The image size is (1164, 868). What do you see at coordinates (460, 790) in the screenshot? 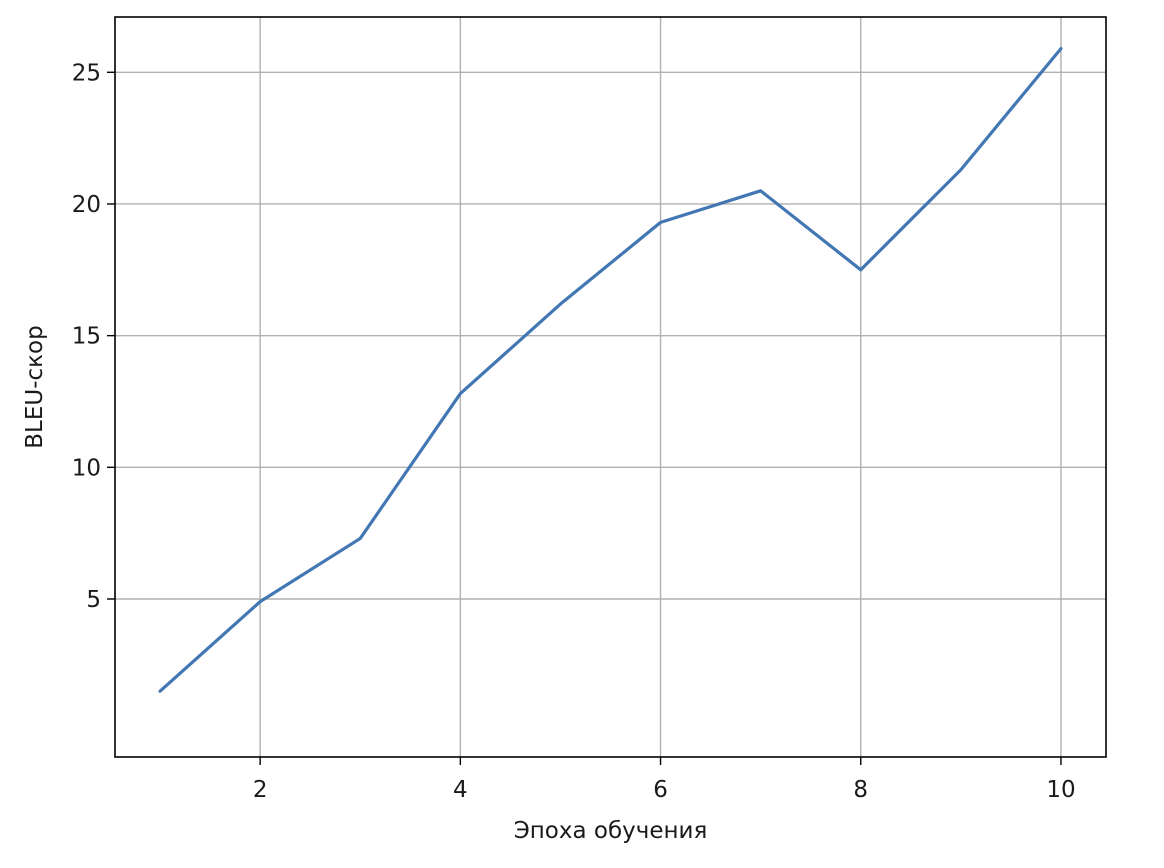
I see `x-tick-label: 4` at bounding box center [460, 790].